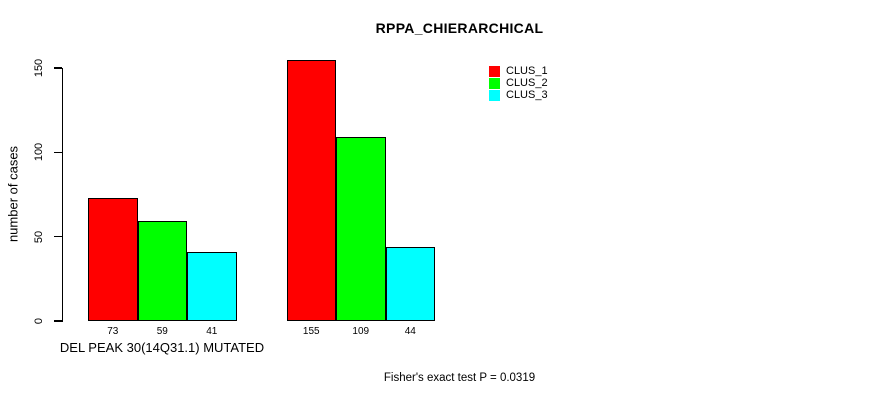 Image resolution: width=890 pixels, height=400 pixels. I want to click on y-axis-tick-label: 150, so click(39, 68).